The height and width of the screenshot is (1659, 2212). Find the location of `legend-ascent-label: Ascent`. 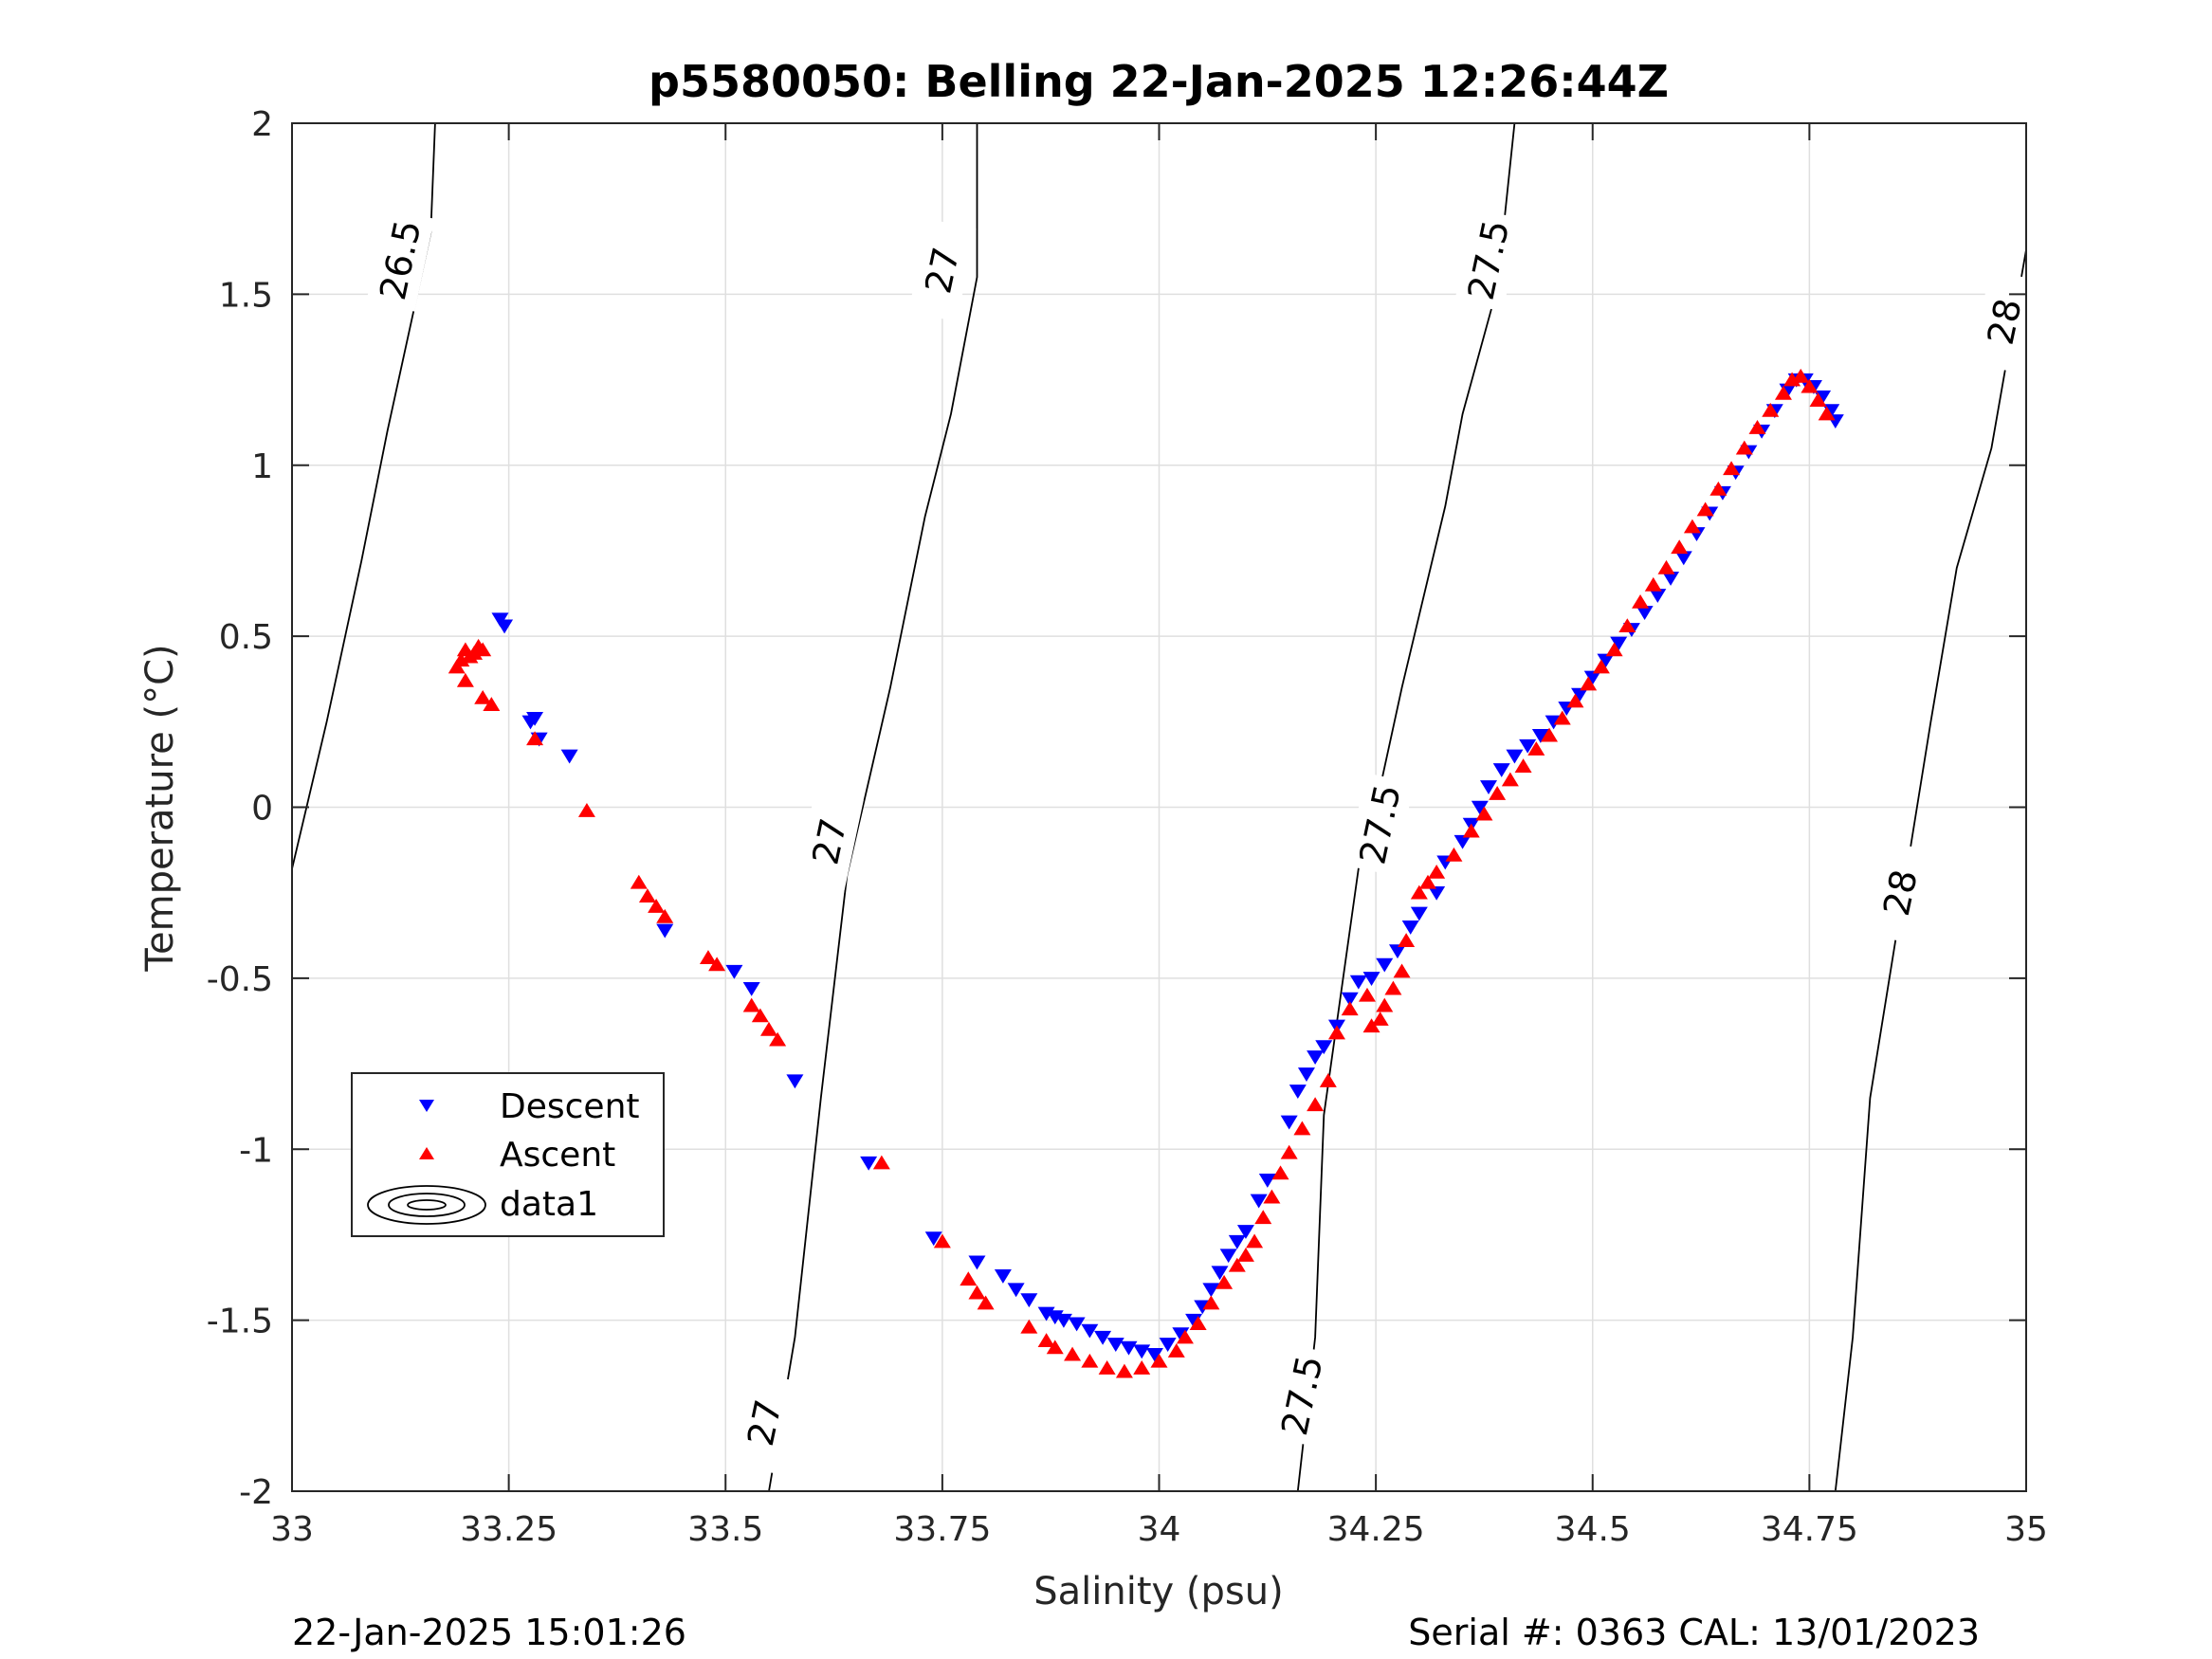

legend-ascent-label: Ascent is located at coordinates (557, 1155).